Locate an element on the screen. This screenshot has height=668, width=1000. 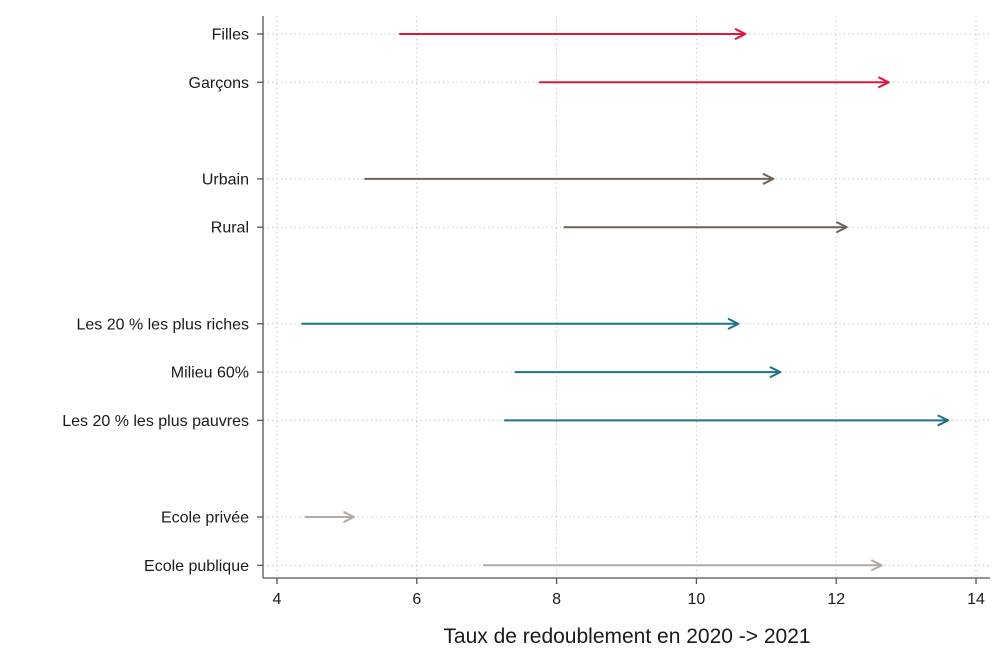
category-label: Filles is located at coordinates (230, 35).